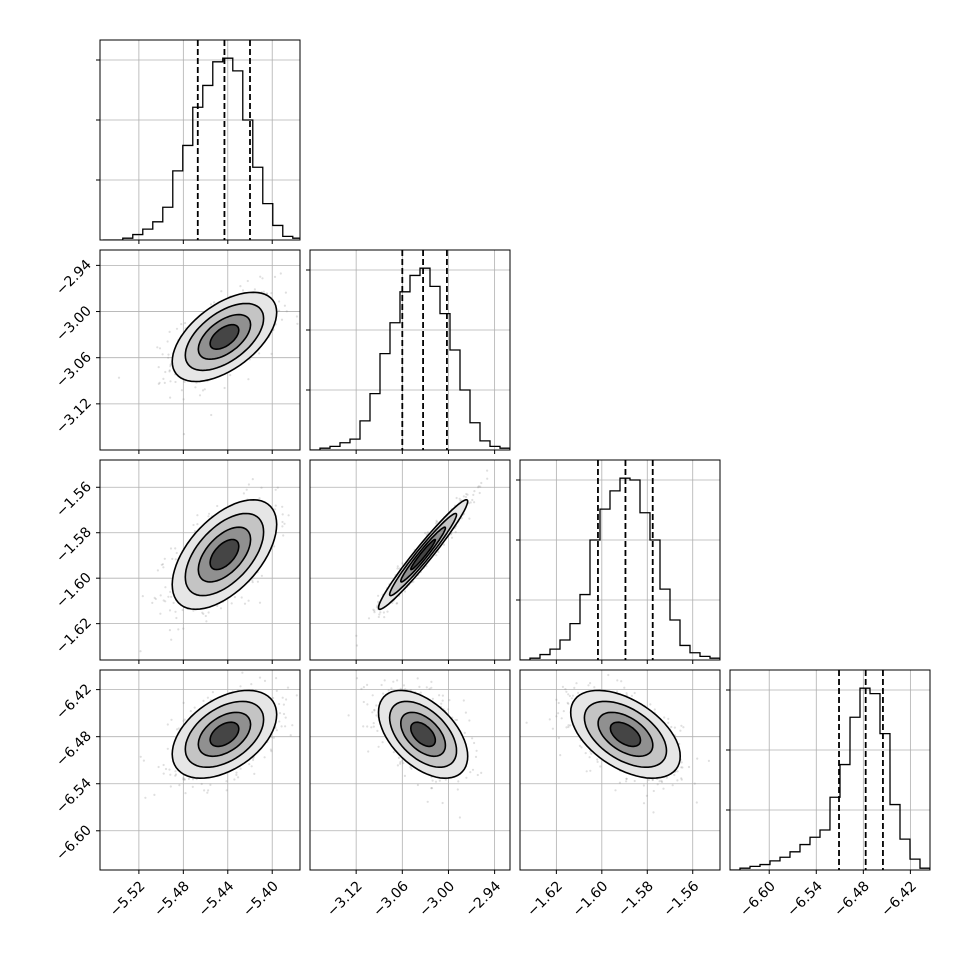  I want to click on ytick-label-3-0: −6.60, so click(74, 843).